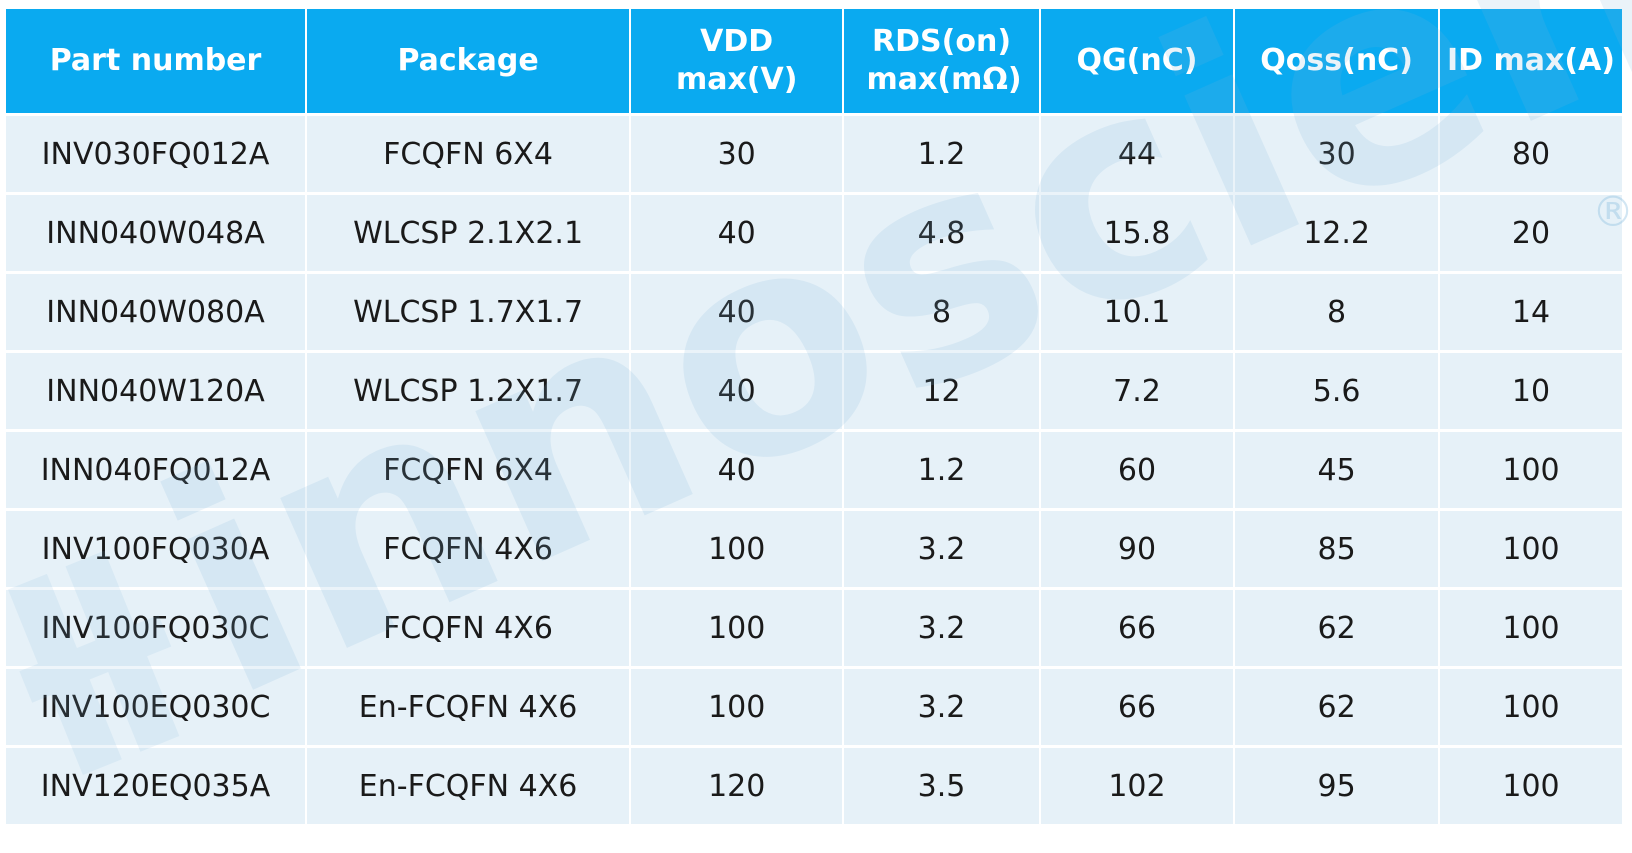  What do you see at coordinates (1531, 233) in the screenshot?
I see `cell-id-max: 20` at bounding box center [1531, 233].